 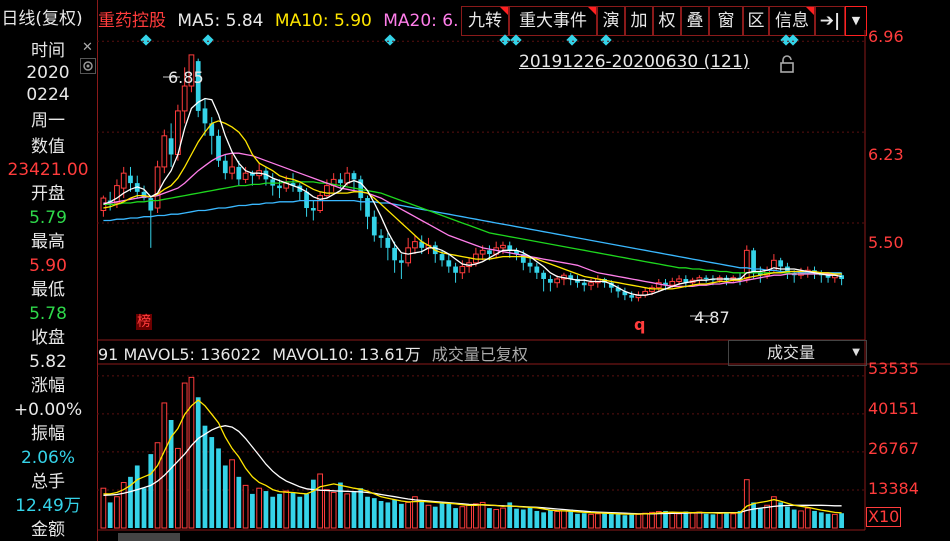 What do you see at coordinates (48, 147) in the screenshot?
I see `value-label: 数值` at bounding box center [48, 147].